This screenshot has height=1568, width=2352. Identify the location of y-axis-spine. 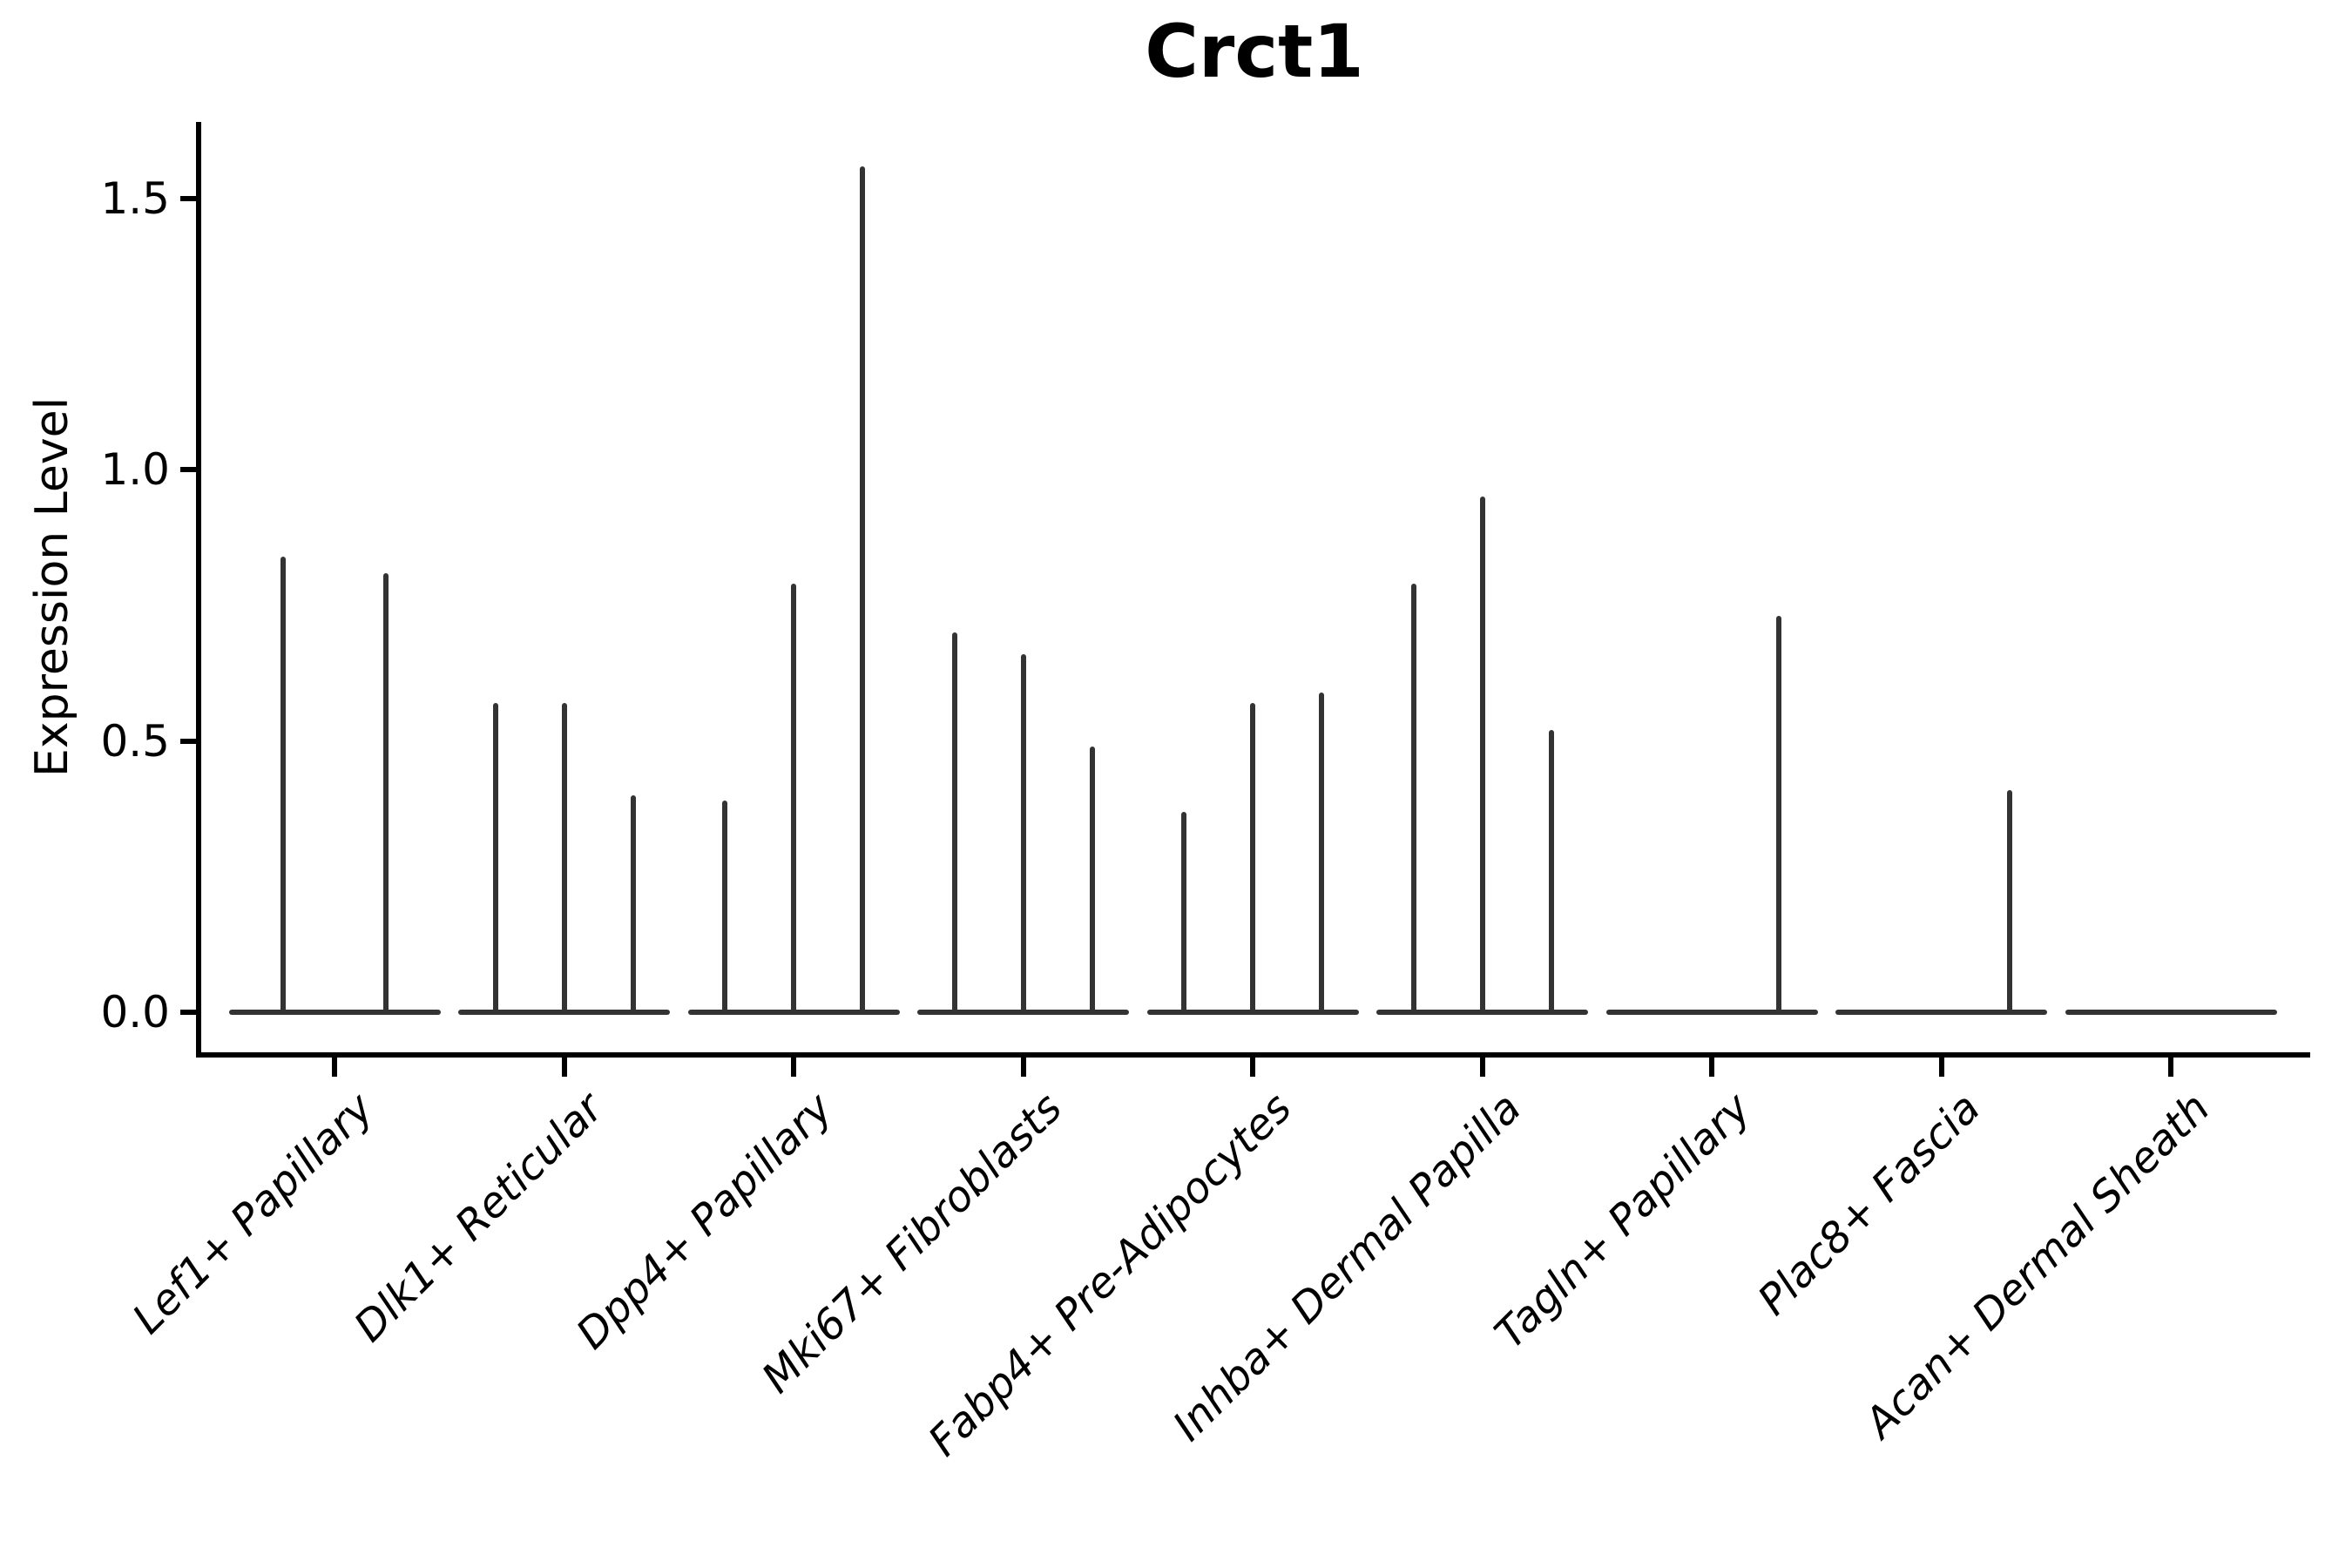
(198, 590).